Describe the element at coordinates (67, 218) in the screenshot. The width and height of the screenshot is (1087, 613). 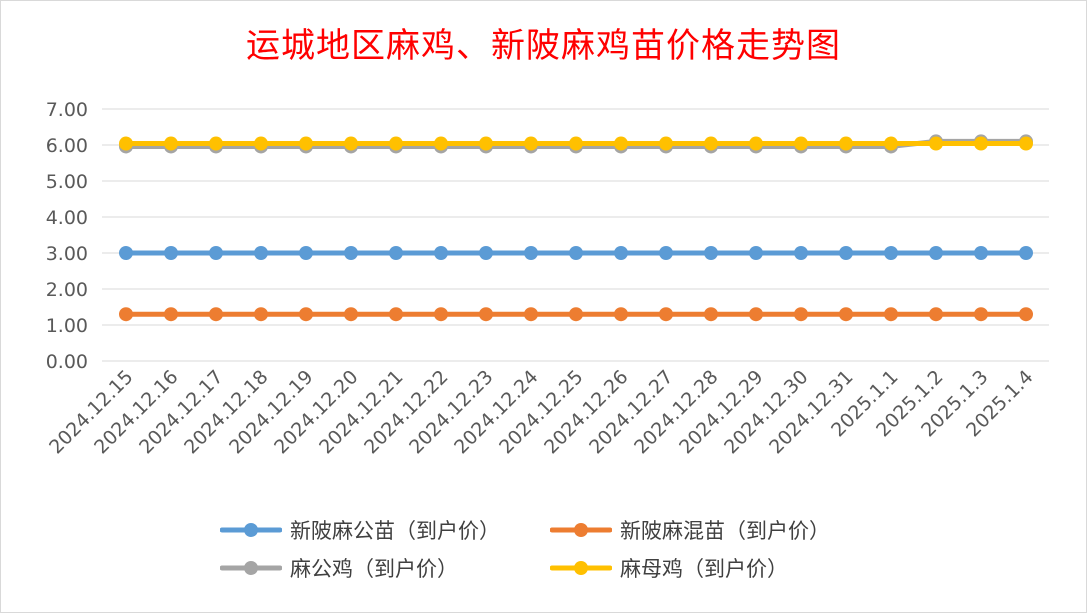
I see `y-tick-label: 4.00` at that location.